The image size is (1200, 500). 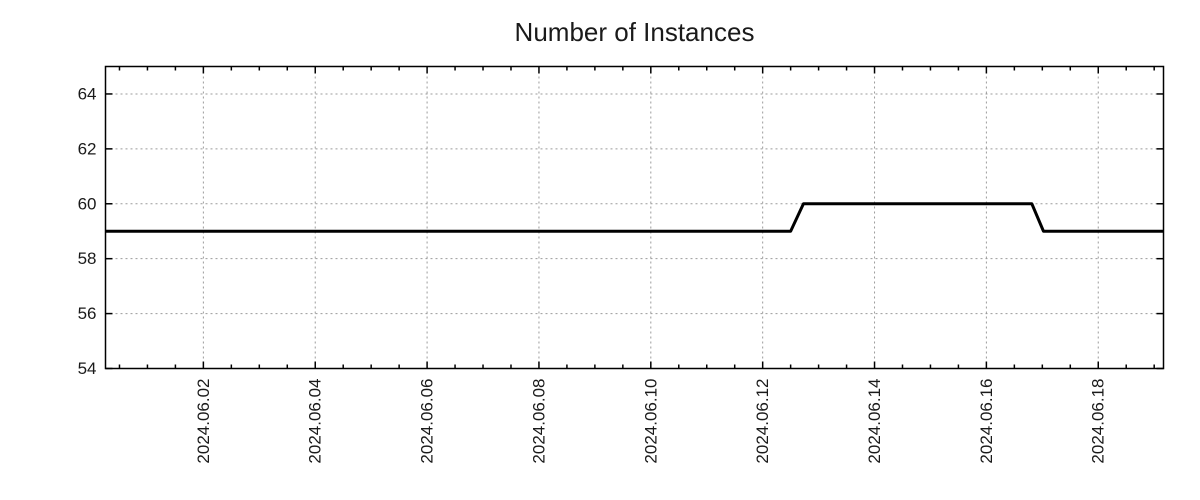 What do you see at coordinates (87, 258) in the screenshot?
I see `y-tick-label: 58` at bounding box center [87, 258].